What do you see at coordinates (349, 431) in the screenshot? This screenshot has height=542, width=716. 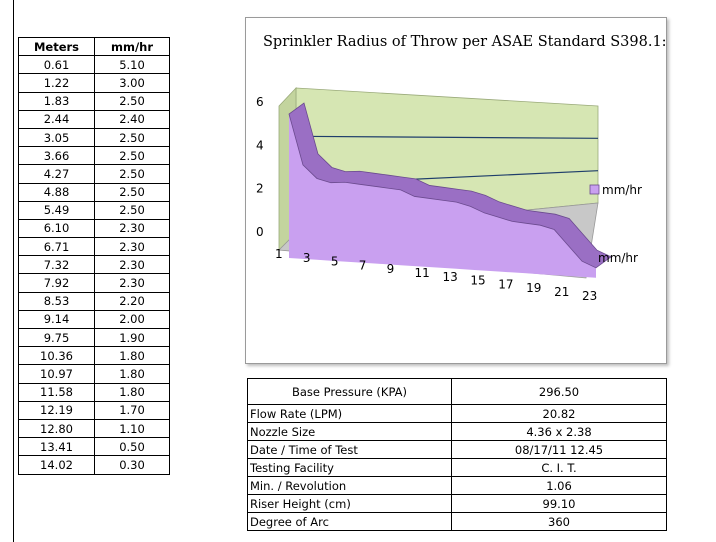 I see `info-label: Nozzle Size` at bounding box center [349, 431].